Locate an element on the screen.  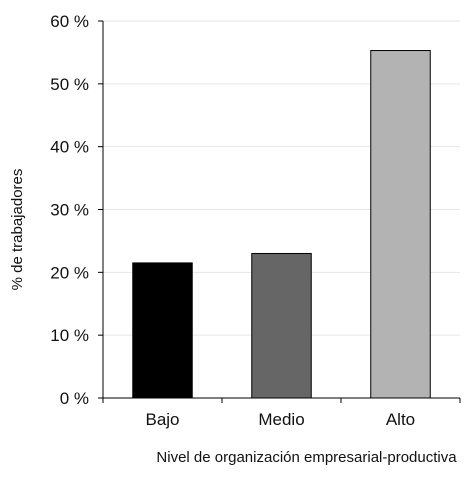
x-category-label-bajo: Bajo is located at coordinates (162, 419).